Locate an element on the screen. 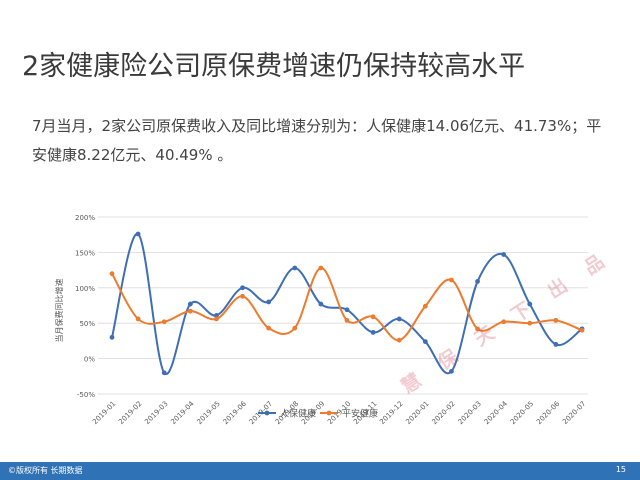 The image size is (640, 480). legend-item: 人保健康 is located at coordinates (287, 414).